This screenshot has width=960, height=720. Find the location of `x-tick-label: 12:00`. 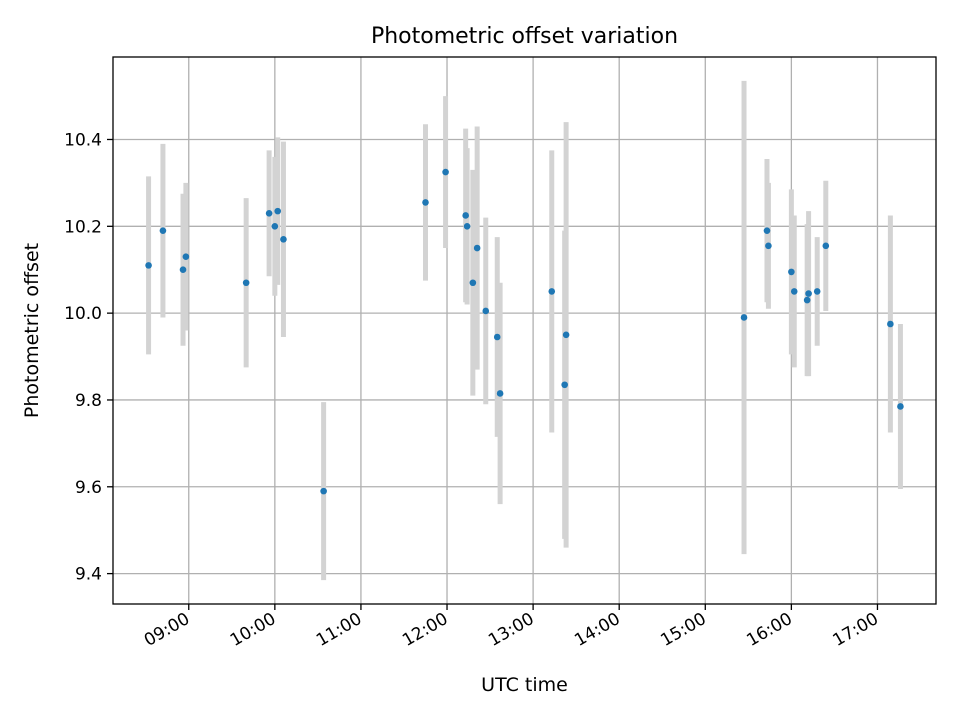

x-tick-label: 12:00 is located at coordinates (425, 630).